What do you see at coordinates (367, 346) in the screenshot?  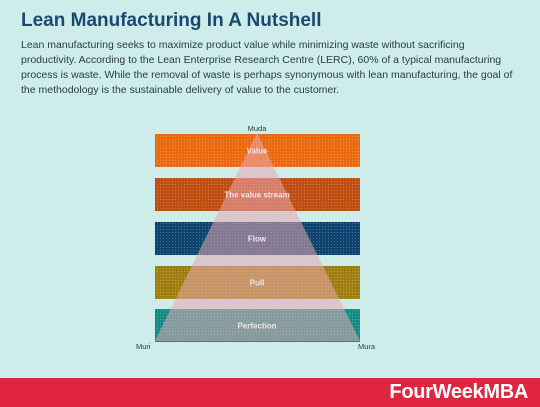 I see `mura-label: Mura` at bounding box center [367, 346].